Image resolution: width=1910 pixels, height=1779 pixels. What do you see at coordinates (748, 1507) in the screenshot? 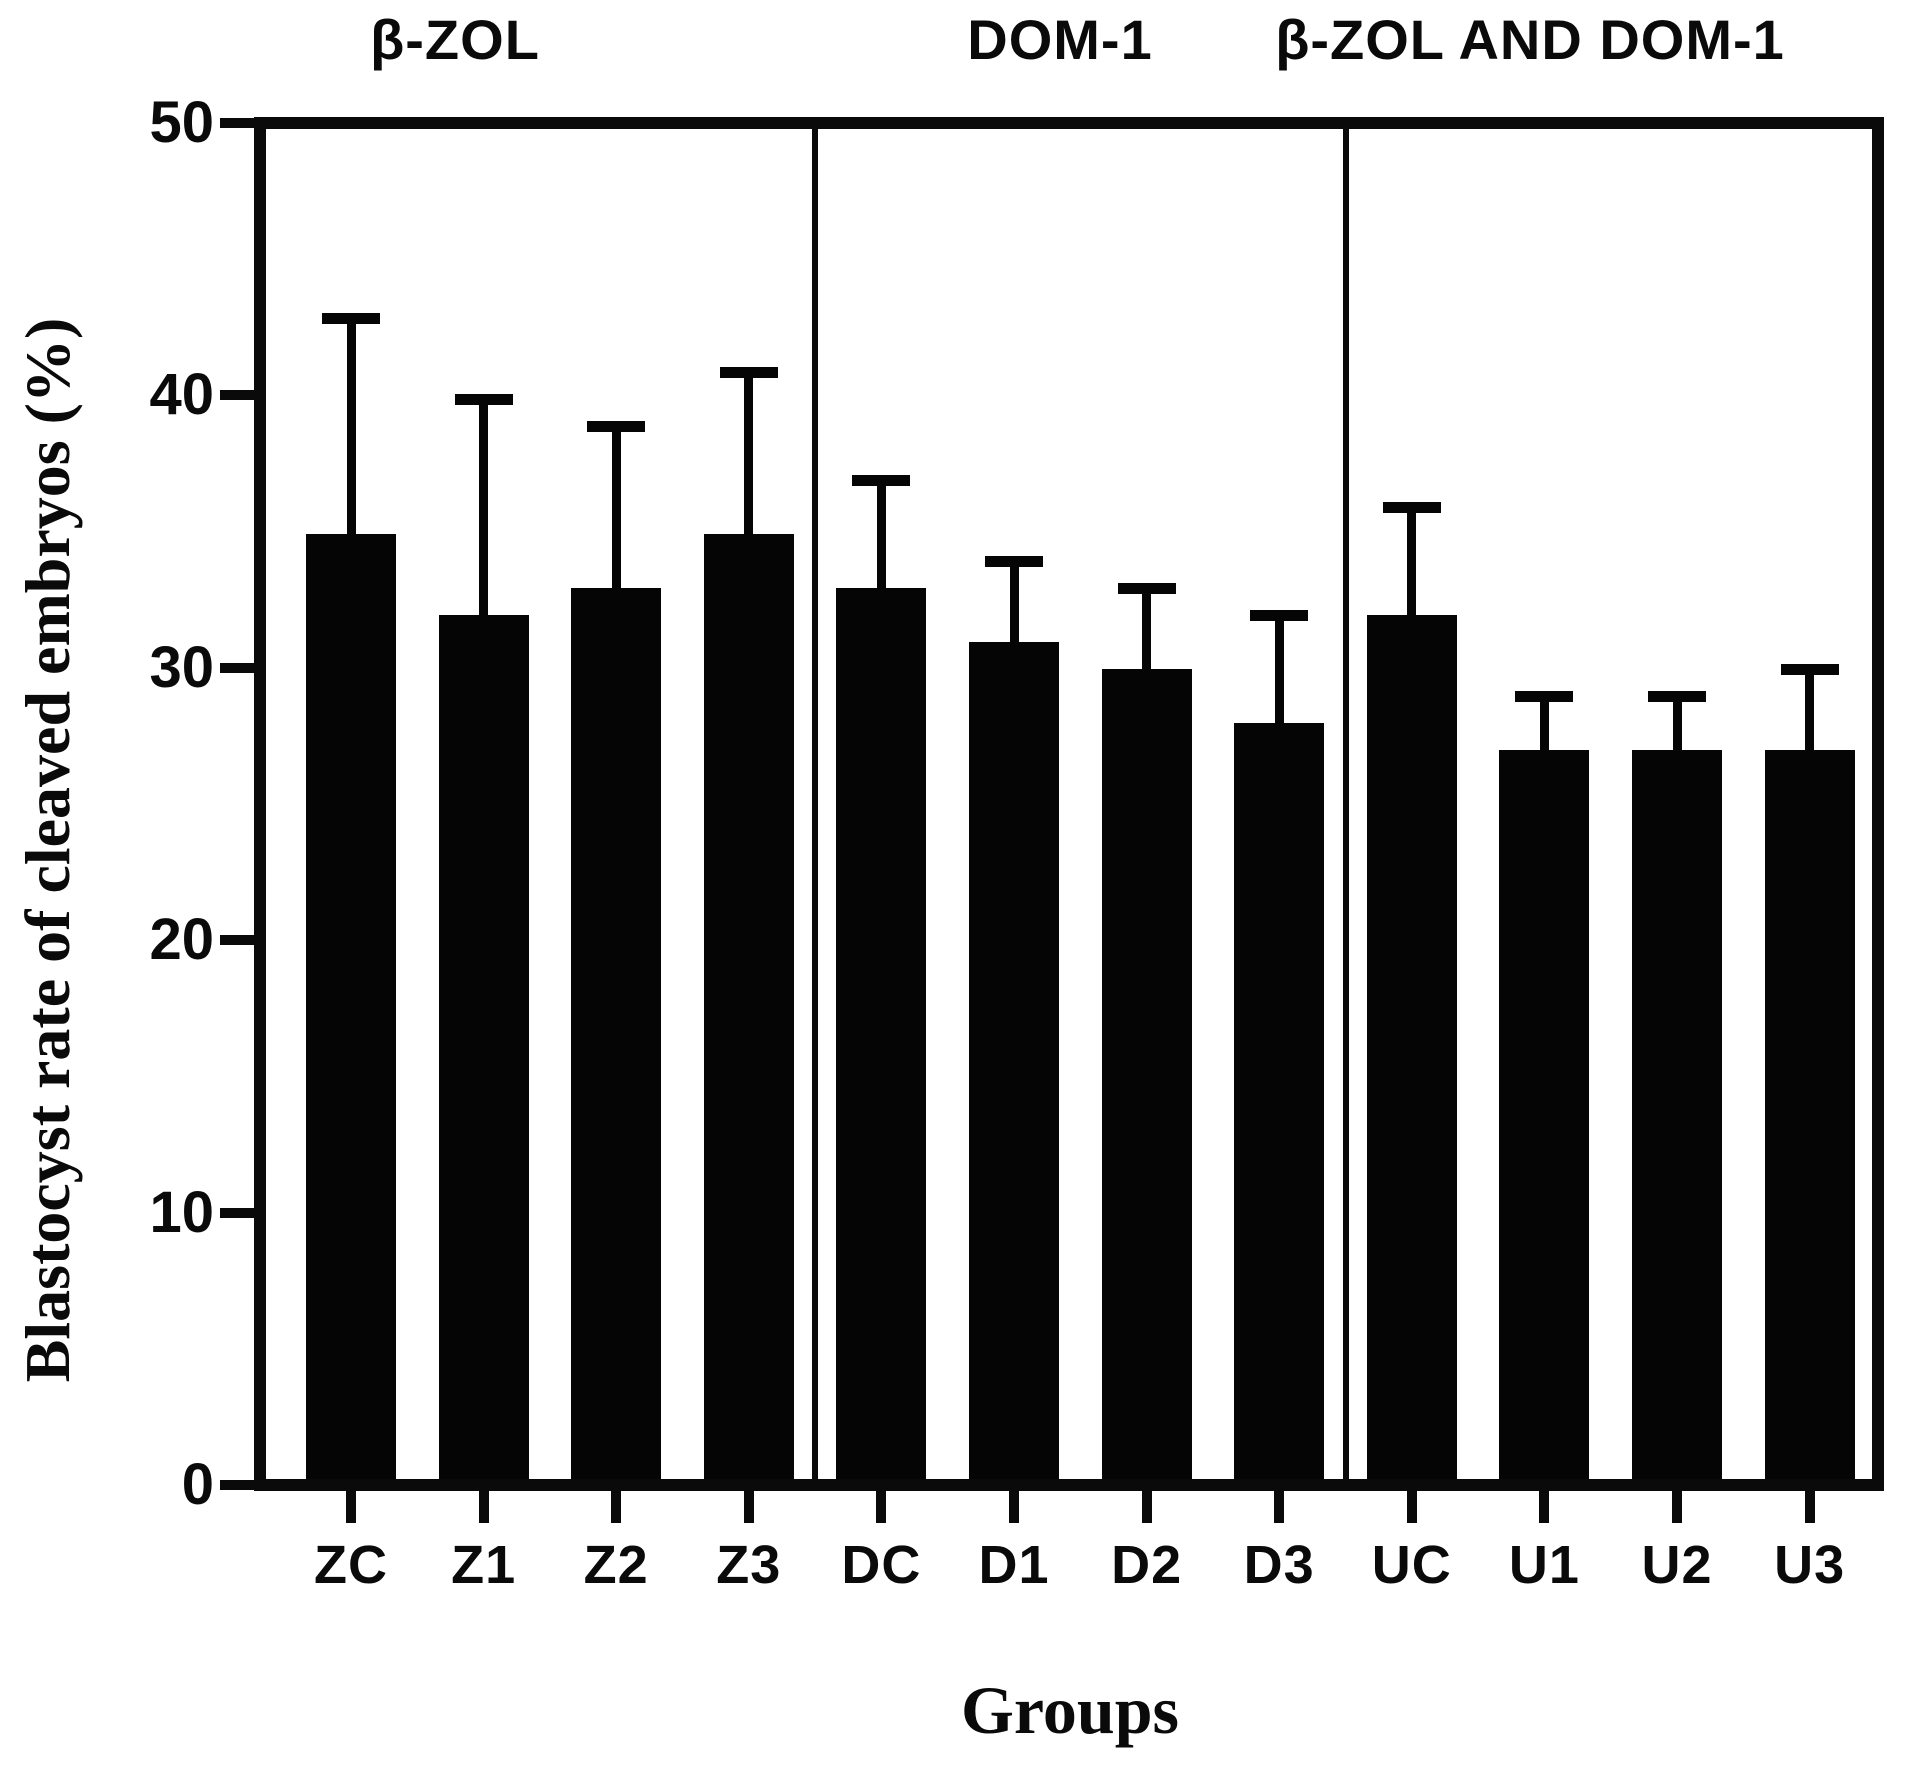
I see `x-tick-Z3` at bounding box center [748, 1507].